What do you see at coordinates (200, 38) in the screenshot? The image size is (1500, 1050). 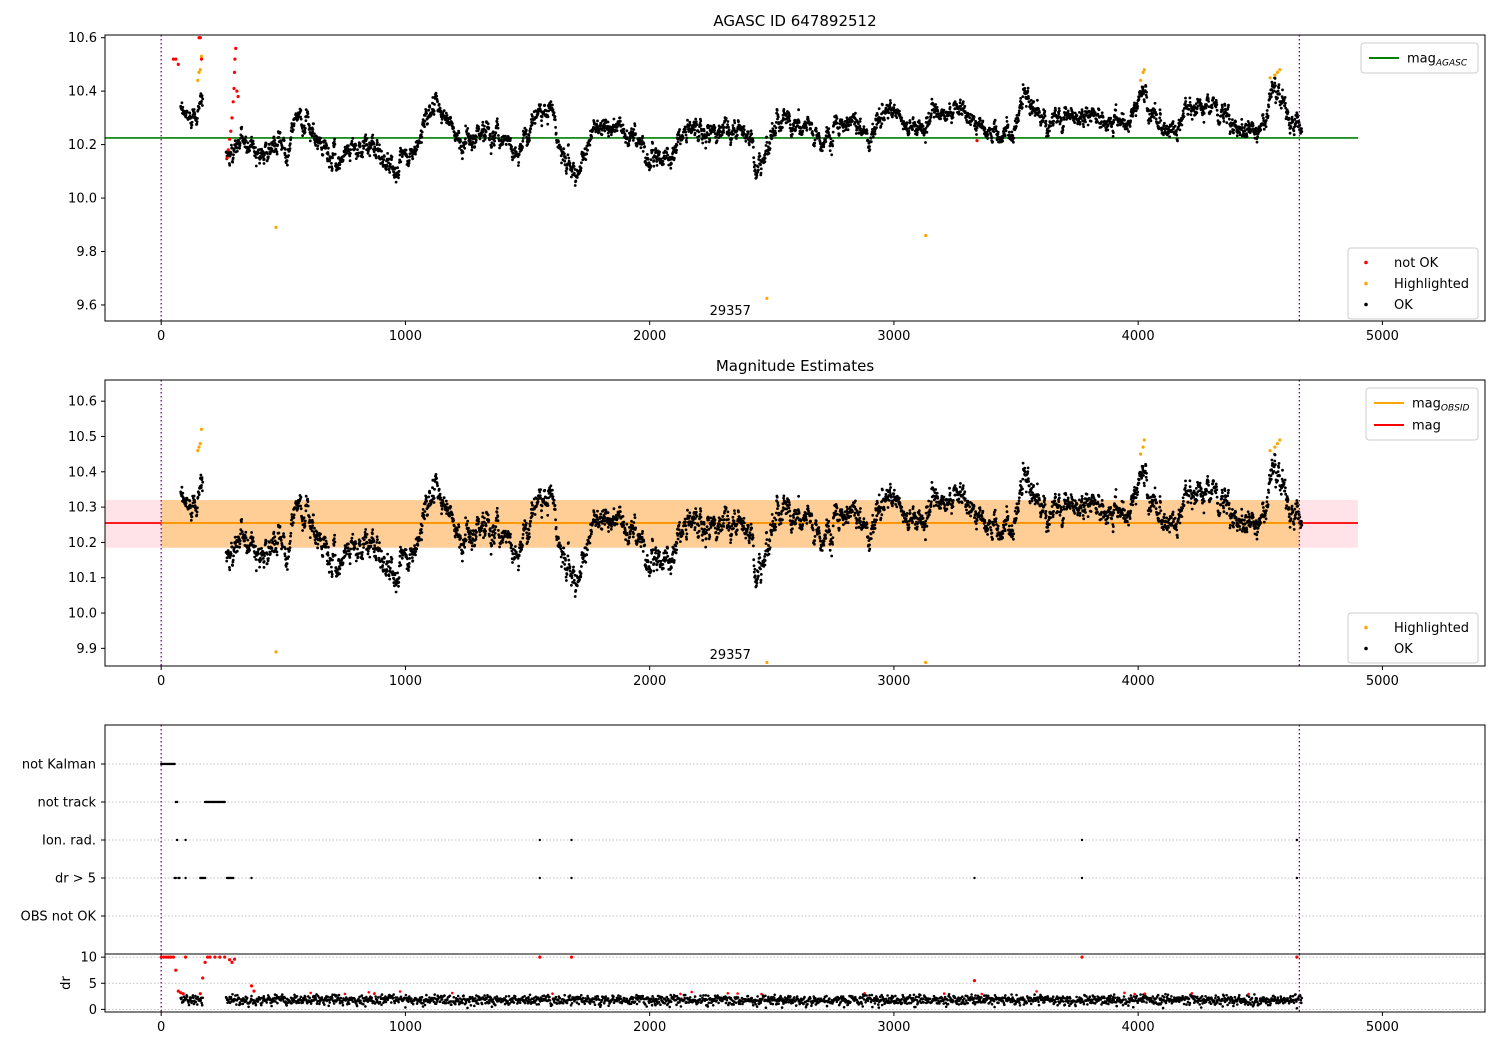 I see `not-ok-point` at bounding box center [200, 38].